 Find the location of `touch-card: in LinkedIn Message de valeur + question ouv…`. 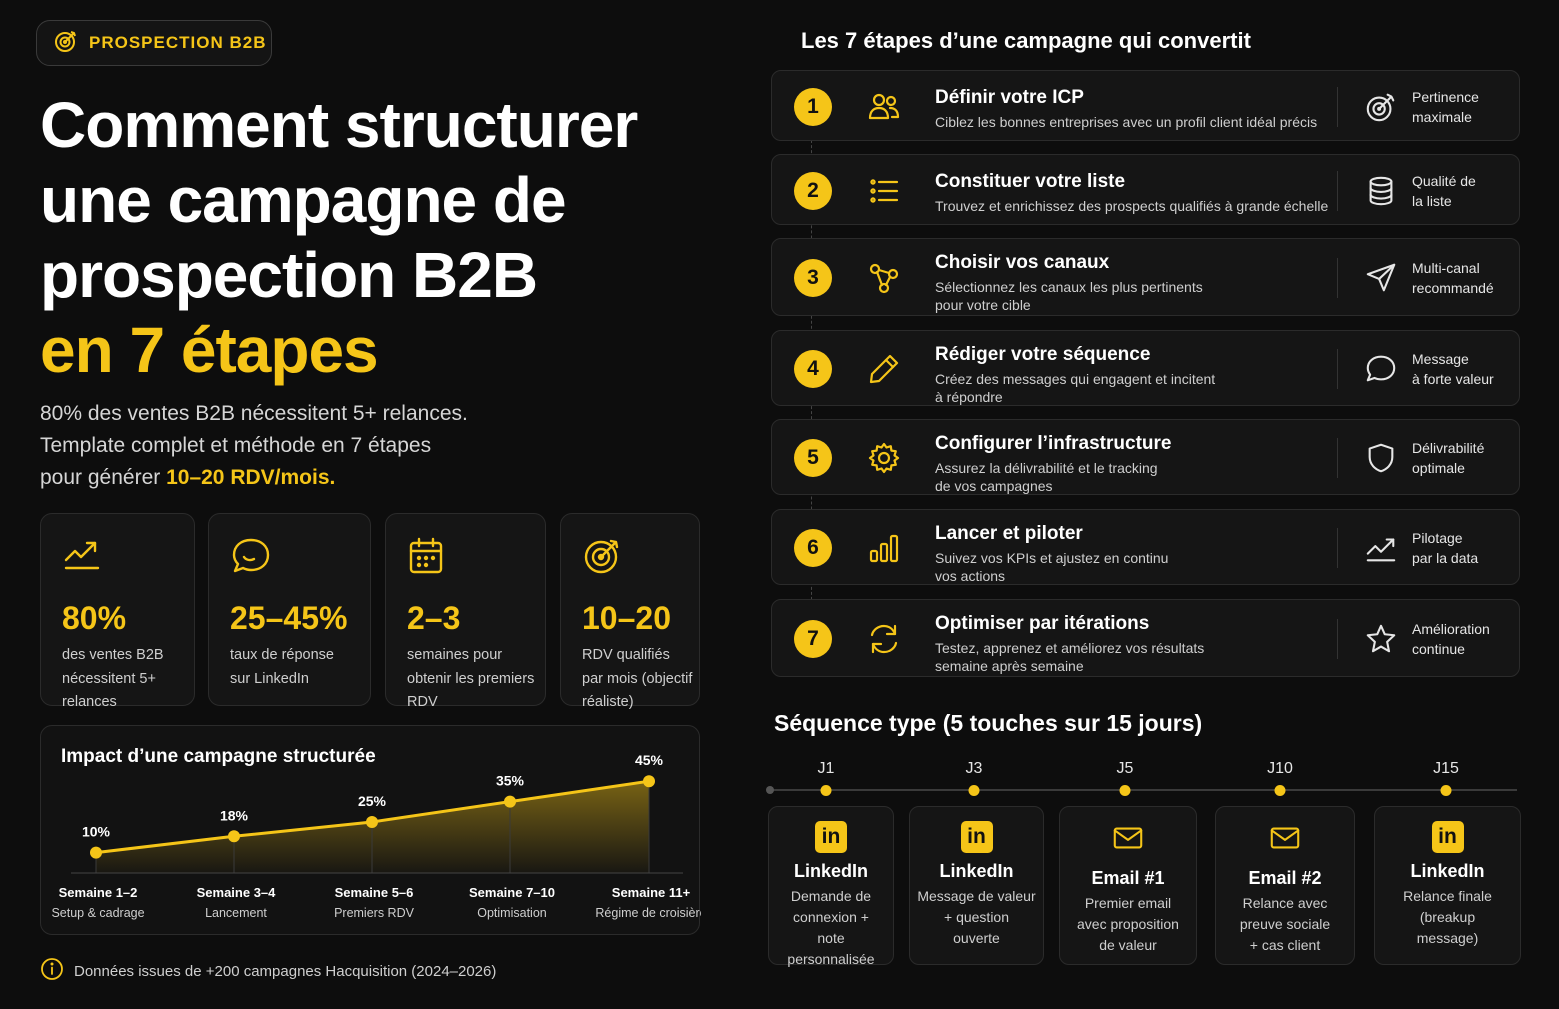

touch-card: in LinkedIn Message de valeur + question ouv… is located at coordinates (976, 885).